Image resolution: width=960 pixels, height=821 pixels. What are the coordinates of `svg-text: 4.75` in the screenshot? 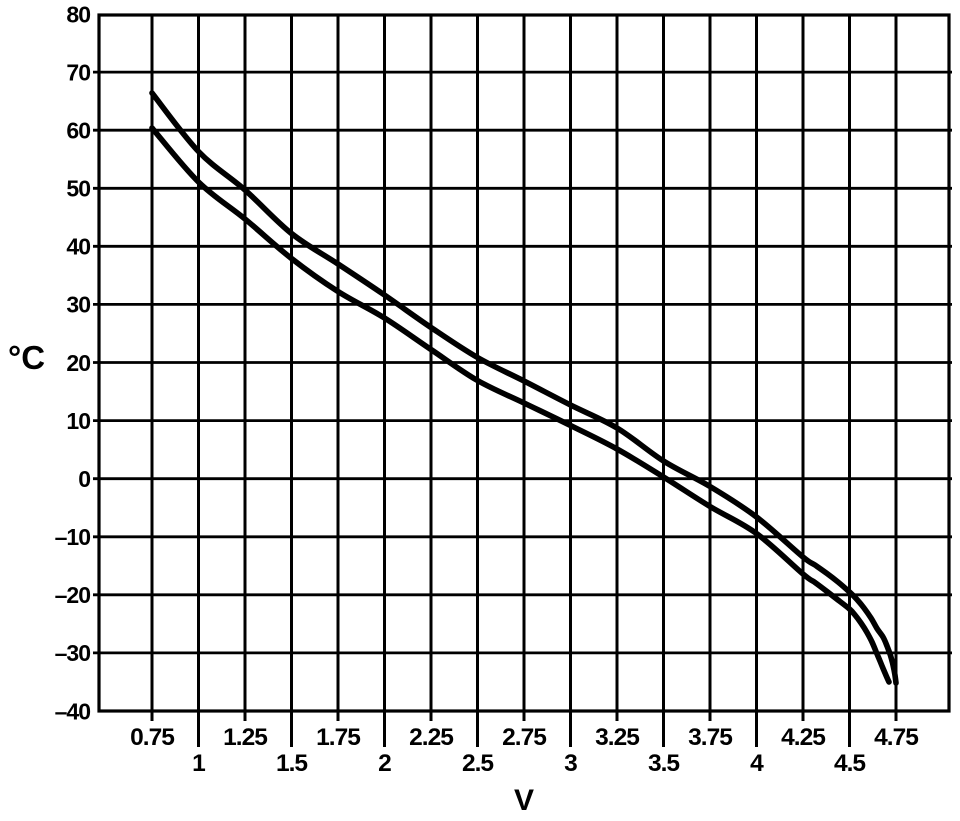 It's located at (896, 737).